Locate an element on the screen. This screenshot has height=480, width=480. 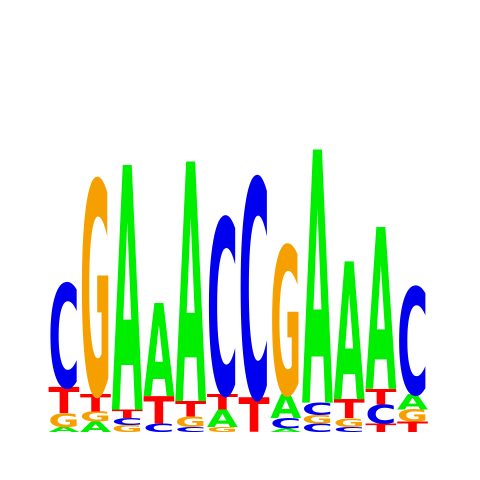
logo-position-7: TC is located at coordinates (254, 294).